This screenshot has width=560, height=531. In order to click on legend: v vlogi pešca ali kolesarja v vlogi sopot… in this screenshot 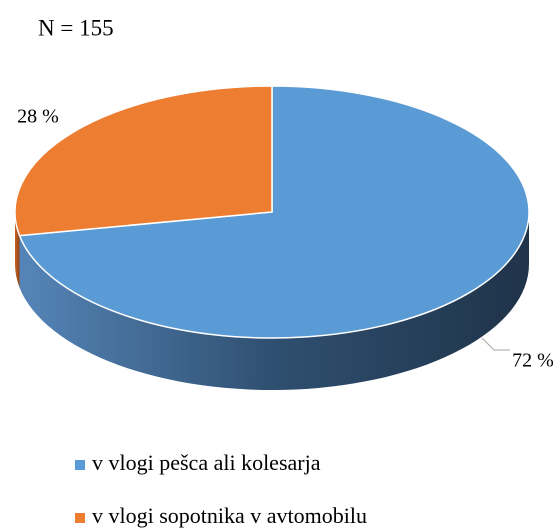, I will do `click(221, 489)`.